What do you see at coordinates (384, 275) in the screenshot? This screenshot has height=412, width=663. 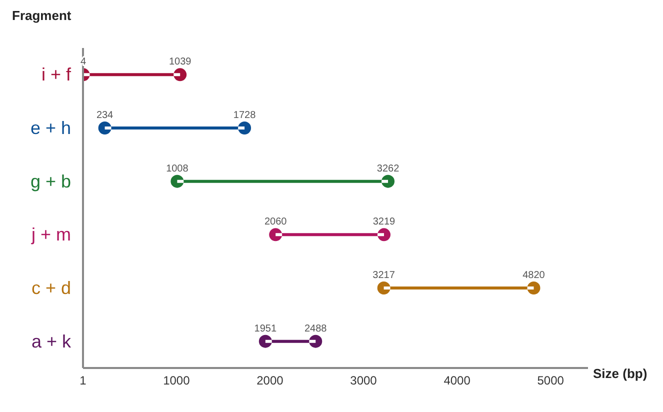 I see `annotation: 3217` at bounding box center [384, 275].